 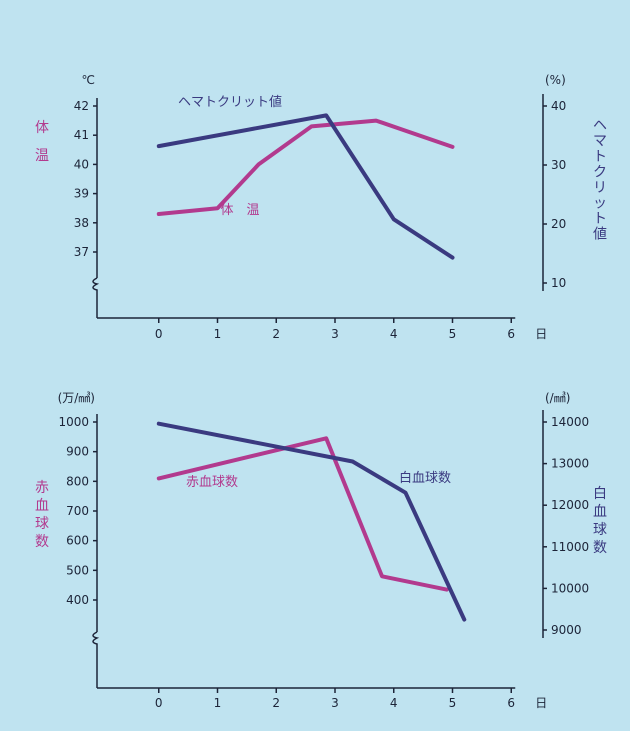 What do you see at coordinates (555, 80) in the screenshot?
I see `right-unit-label: (%)` at bounding box center [555, 80].